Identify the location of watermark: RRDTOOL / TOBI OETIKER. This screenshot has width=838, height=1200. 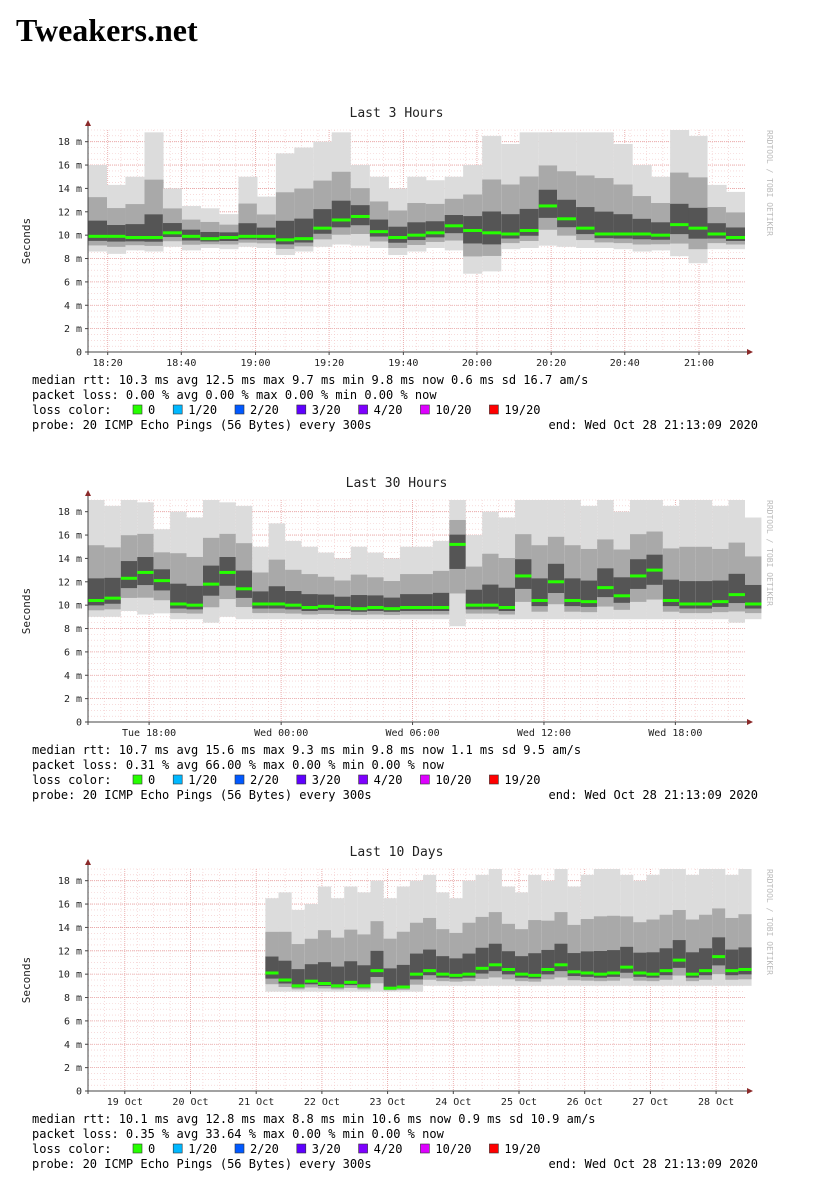
(769, 553).